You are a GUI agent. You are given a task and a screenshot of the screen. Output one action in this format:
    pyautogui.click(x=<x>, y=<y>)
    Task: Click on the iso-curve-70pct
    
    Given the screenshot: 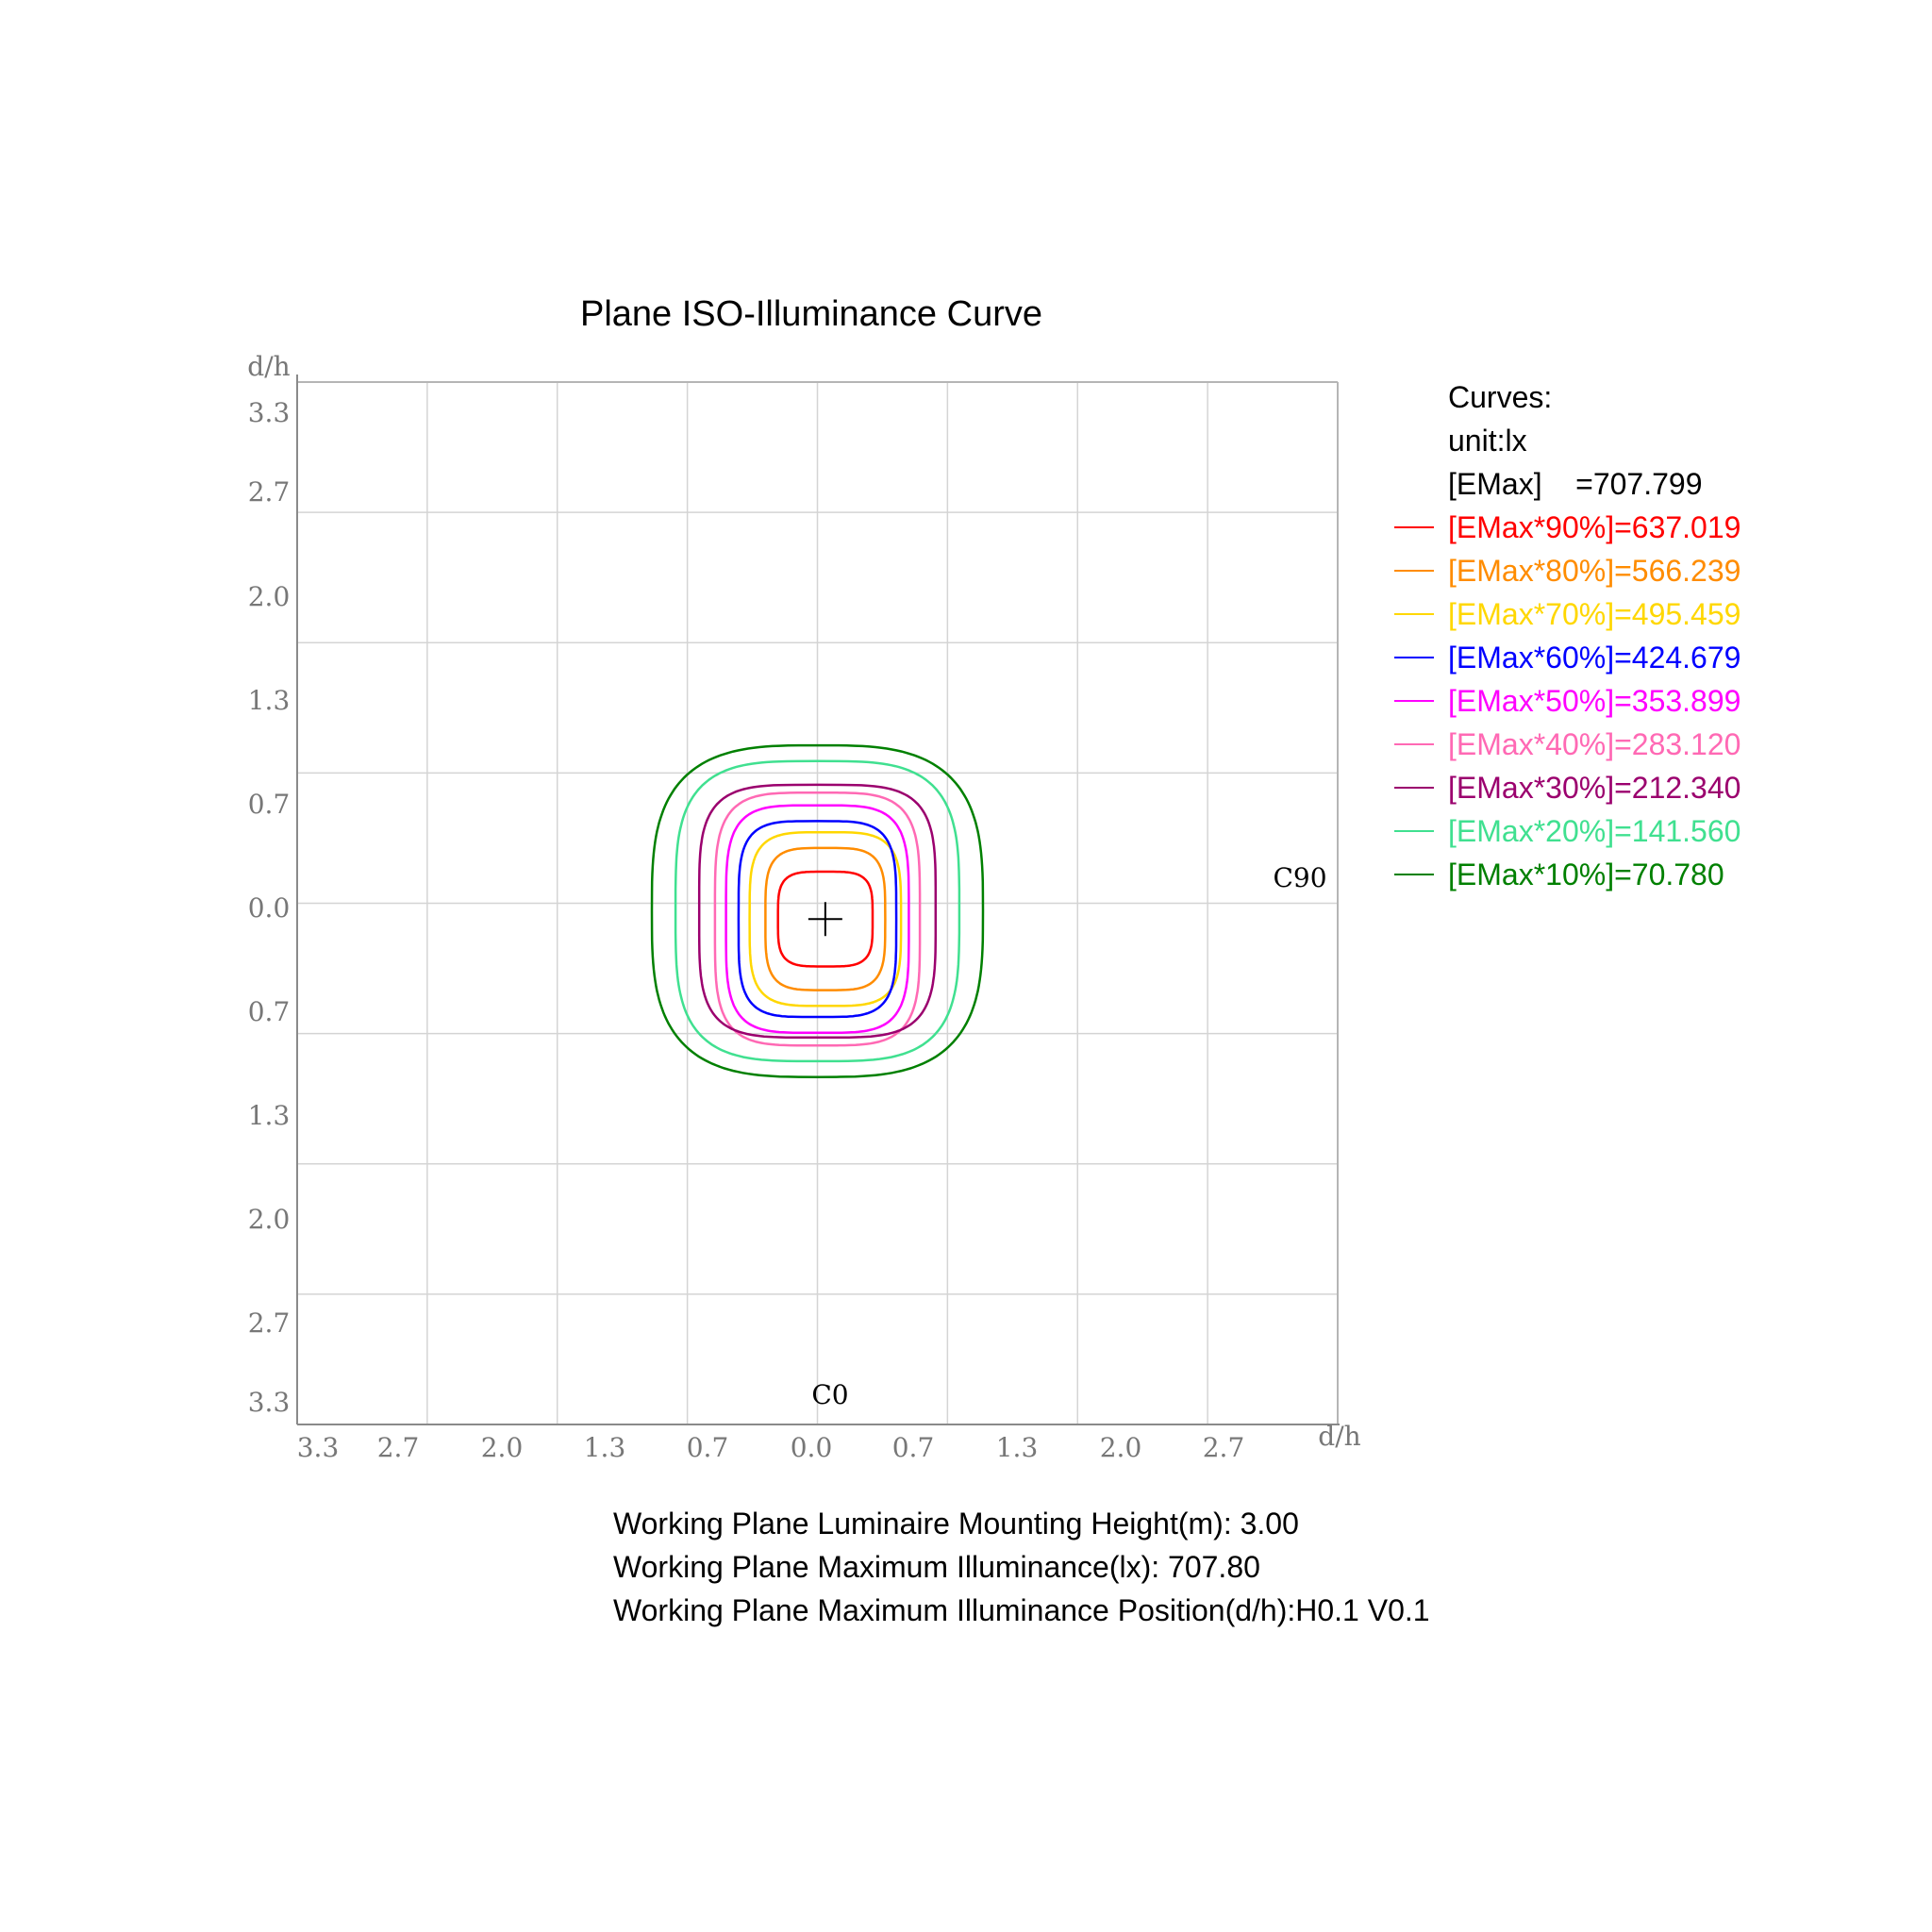 What is the action you would take?
    pyautogui.click(x=826, y=919)
    